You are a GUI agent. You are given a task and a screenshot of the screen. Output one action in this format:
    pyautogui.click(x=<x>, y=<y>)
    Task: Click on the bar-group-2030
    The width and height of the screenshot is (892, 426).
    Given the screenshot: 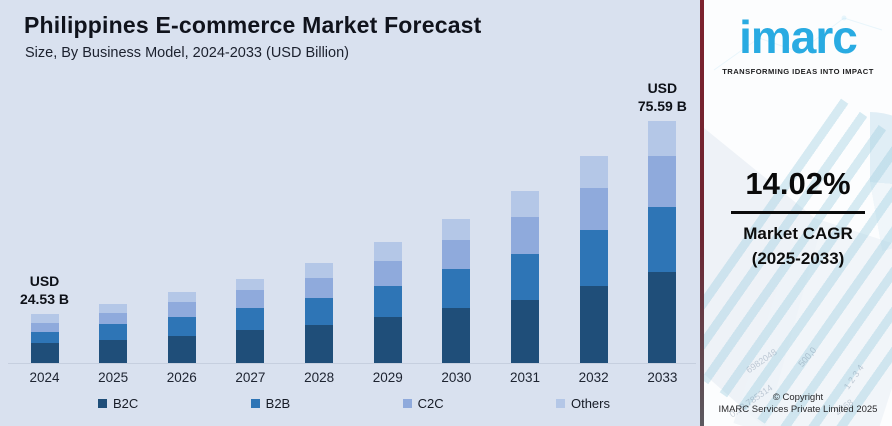 What is the action you would take?
    pyautogui.click(x=456, y=291)
    